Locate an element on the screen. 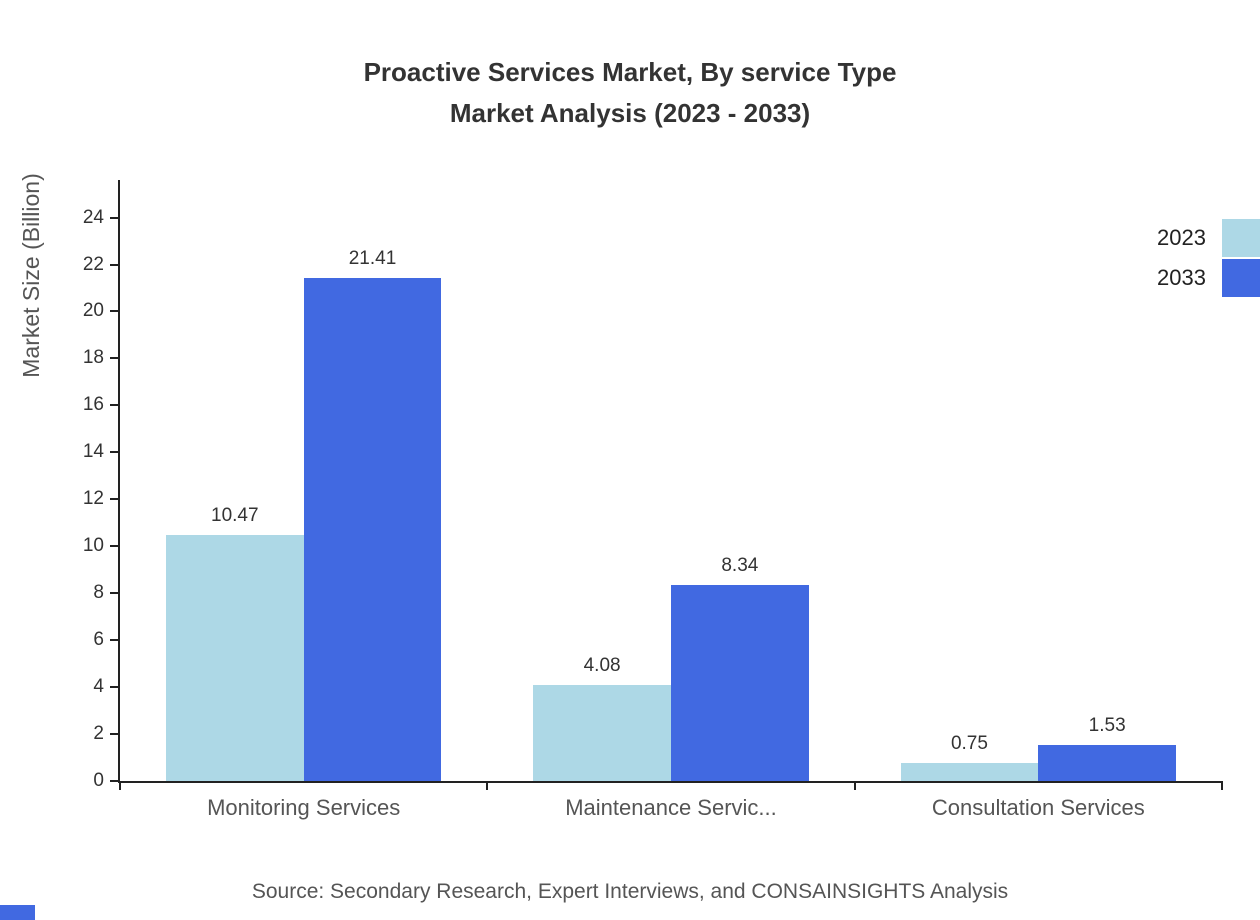  bar-2023: 4.08 is located at coordinates (602, 718).